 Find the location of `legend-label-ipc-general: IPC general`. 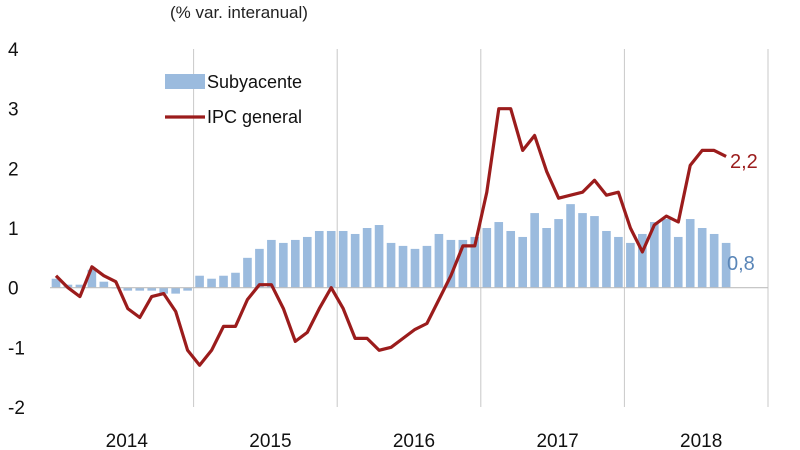

legend-label-ipc-general: IPC general is located at coordinates (254, 117).